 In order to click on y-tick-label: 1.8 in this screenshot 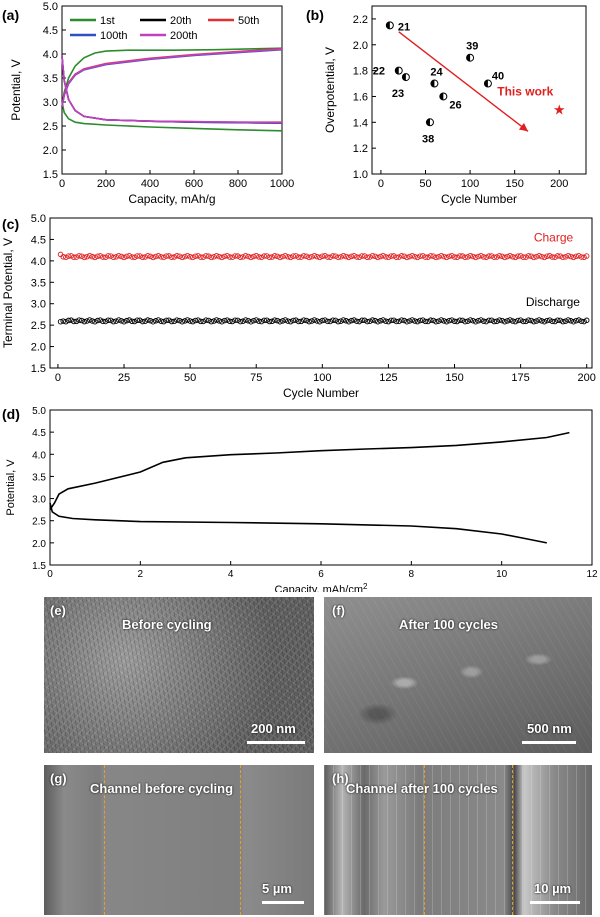, I will do `click(360, 72)`.